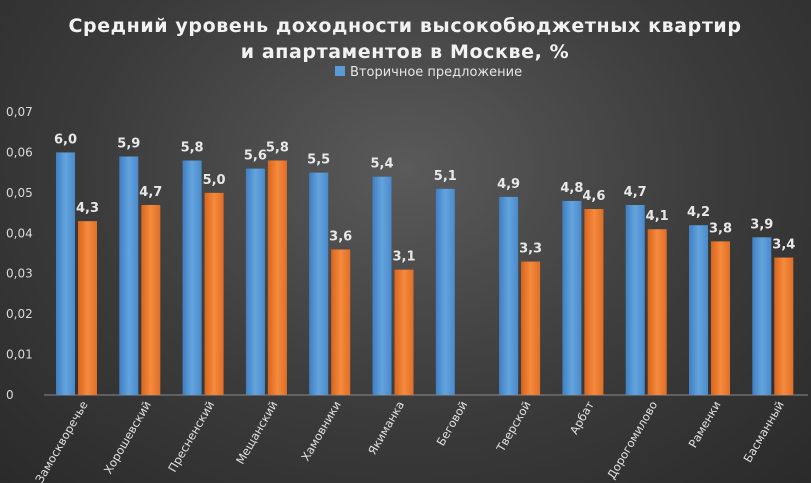 Image resolution: width=811 pixels, height=483 pixels. What do you see at coordinates (255, 156) in the screenshot?
I see `data-label: 5,6` at bounding box center [255, 156].